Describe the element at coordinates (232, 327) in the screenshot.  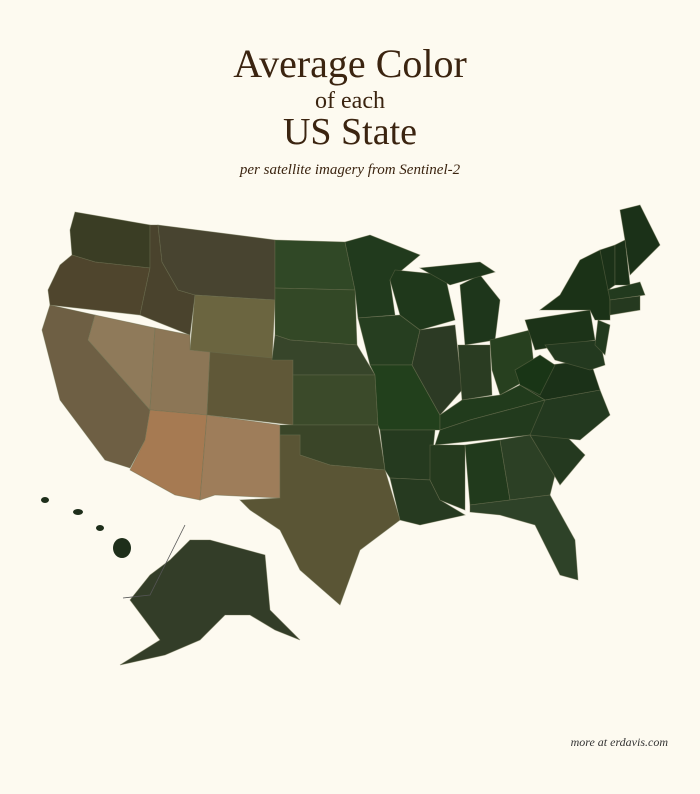
I see `state-wy` at that location.